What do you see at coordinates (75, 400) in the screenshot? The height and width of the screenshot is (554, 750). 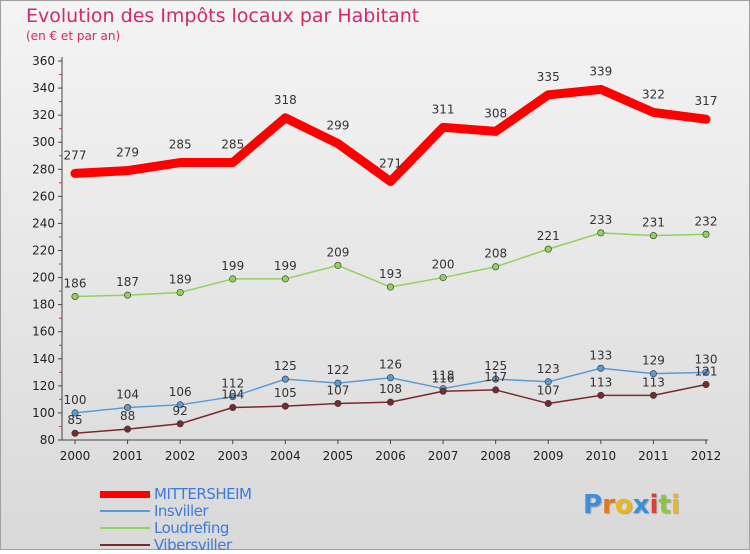 I see `data-label: 100` at bounding box center [75, 400].